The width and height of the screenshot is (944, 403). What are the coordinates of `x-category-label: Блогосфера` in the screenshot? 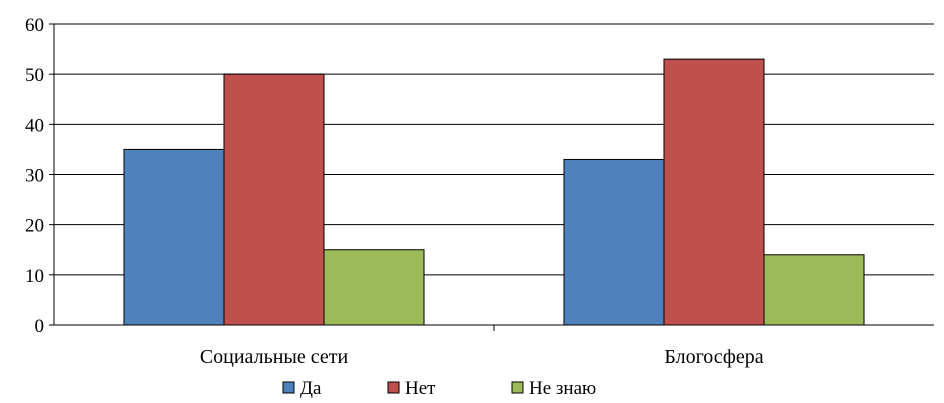 It's located at (713, 357).